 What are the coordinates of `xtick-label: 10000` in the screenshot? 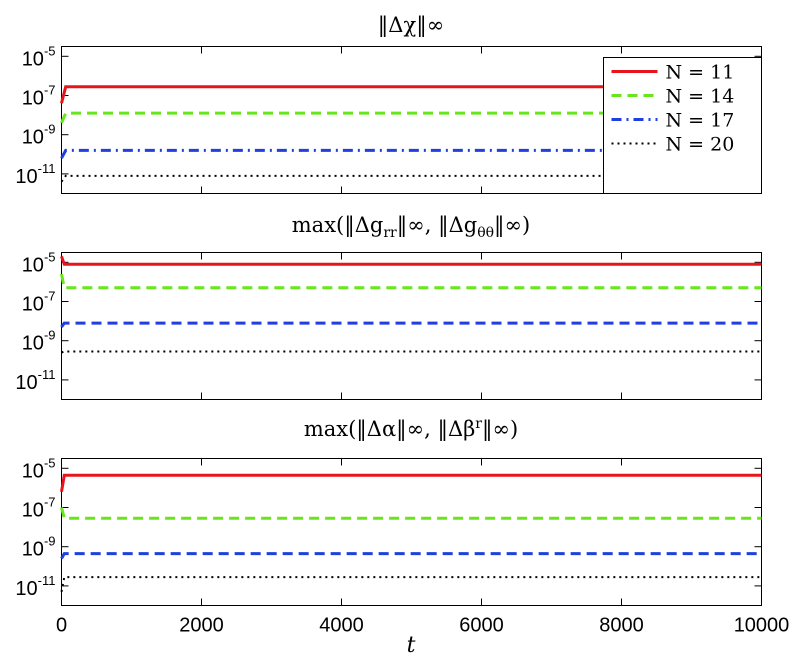 It's located at (762, 626).